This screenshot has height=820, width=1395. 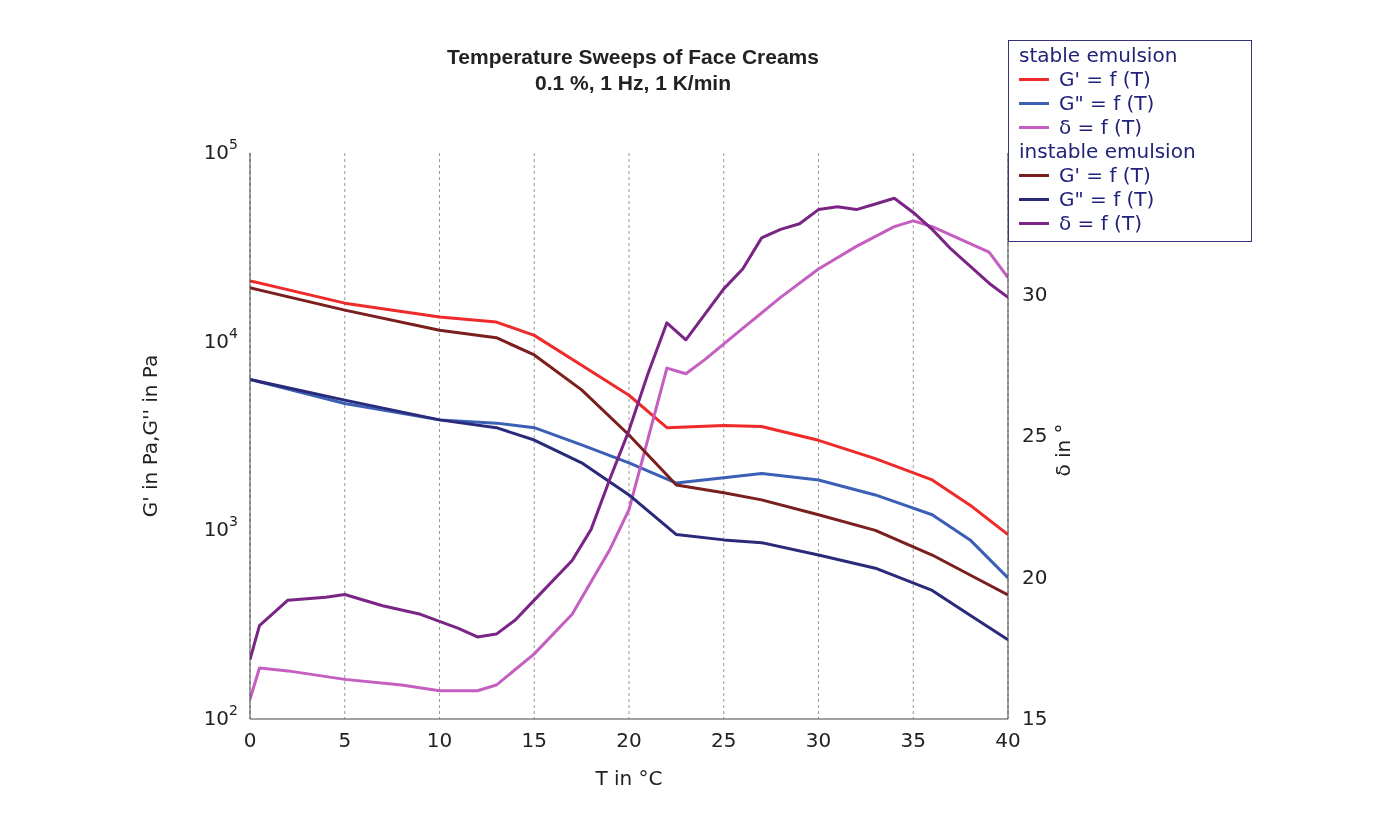 What do you see at coordinates (629, 739) in the screenshot?
I see `x-tick-label: 20` at bounding box center [629, 739].